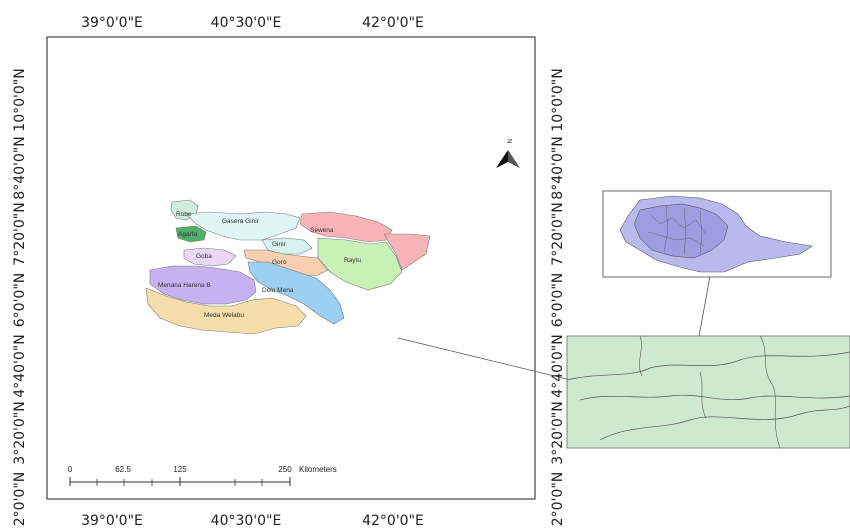 Image resolution: width=850 pixels, height=529 pixels. I want to click on right-axis-label-4: 6°0'0"N, so click(558, 300).